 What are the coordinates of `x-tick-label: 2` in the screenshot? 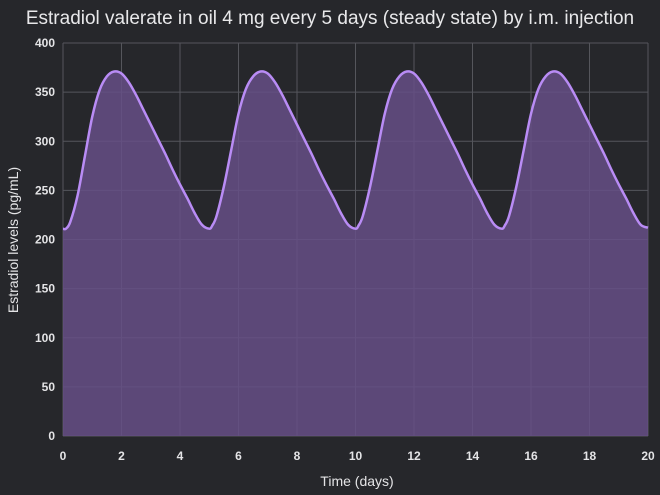 It's located at (121, 456).